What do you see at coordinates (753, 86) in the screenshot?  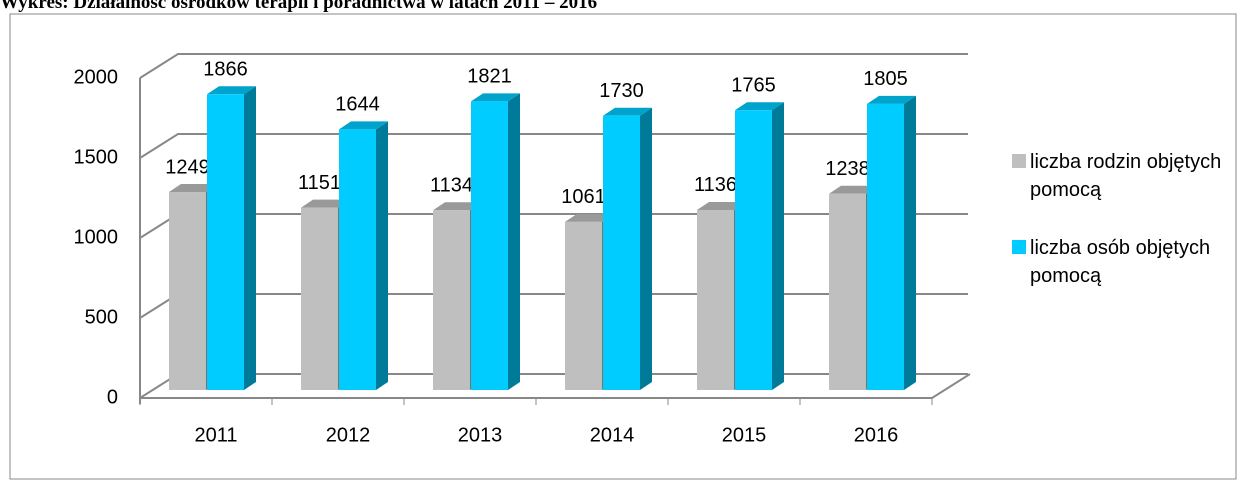 I see `data-label: 1765` at bounding box center [753, 86].